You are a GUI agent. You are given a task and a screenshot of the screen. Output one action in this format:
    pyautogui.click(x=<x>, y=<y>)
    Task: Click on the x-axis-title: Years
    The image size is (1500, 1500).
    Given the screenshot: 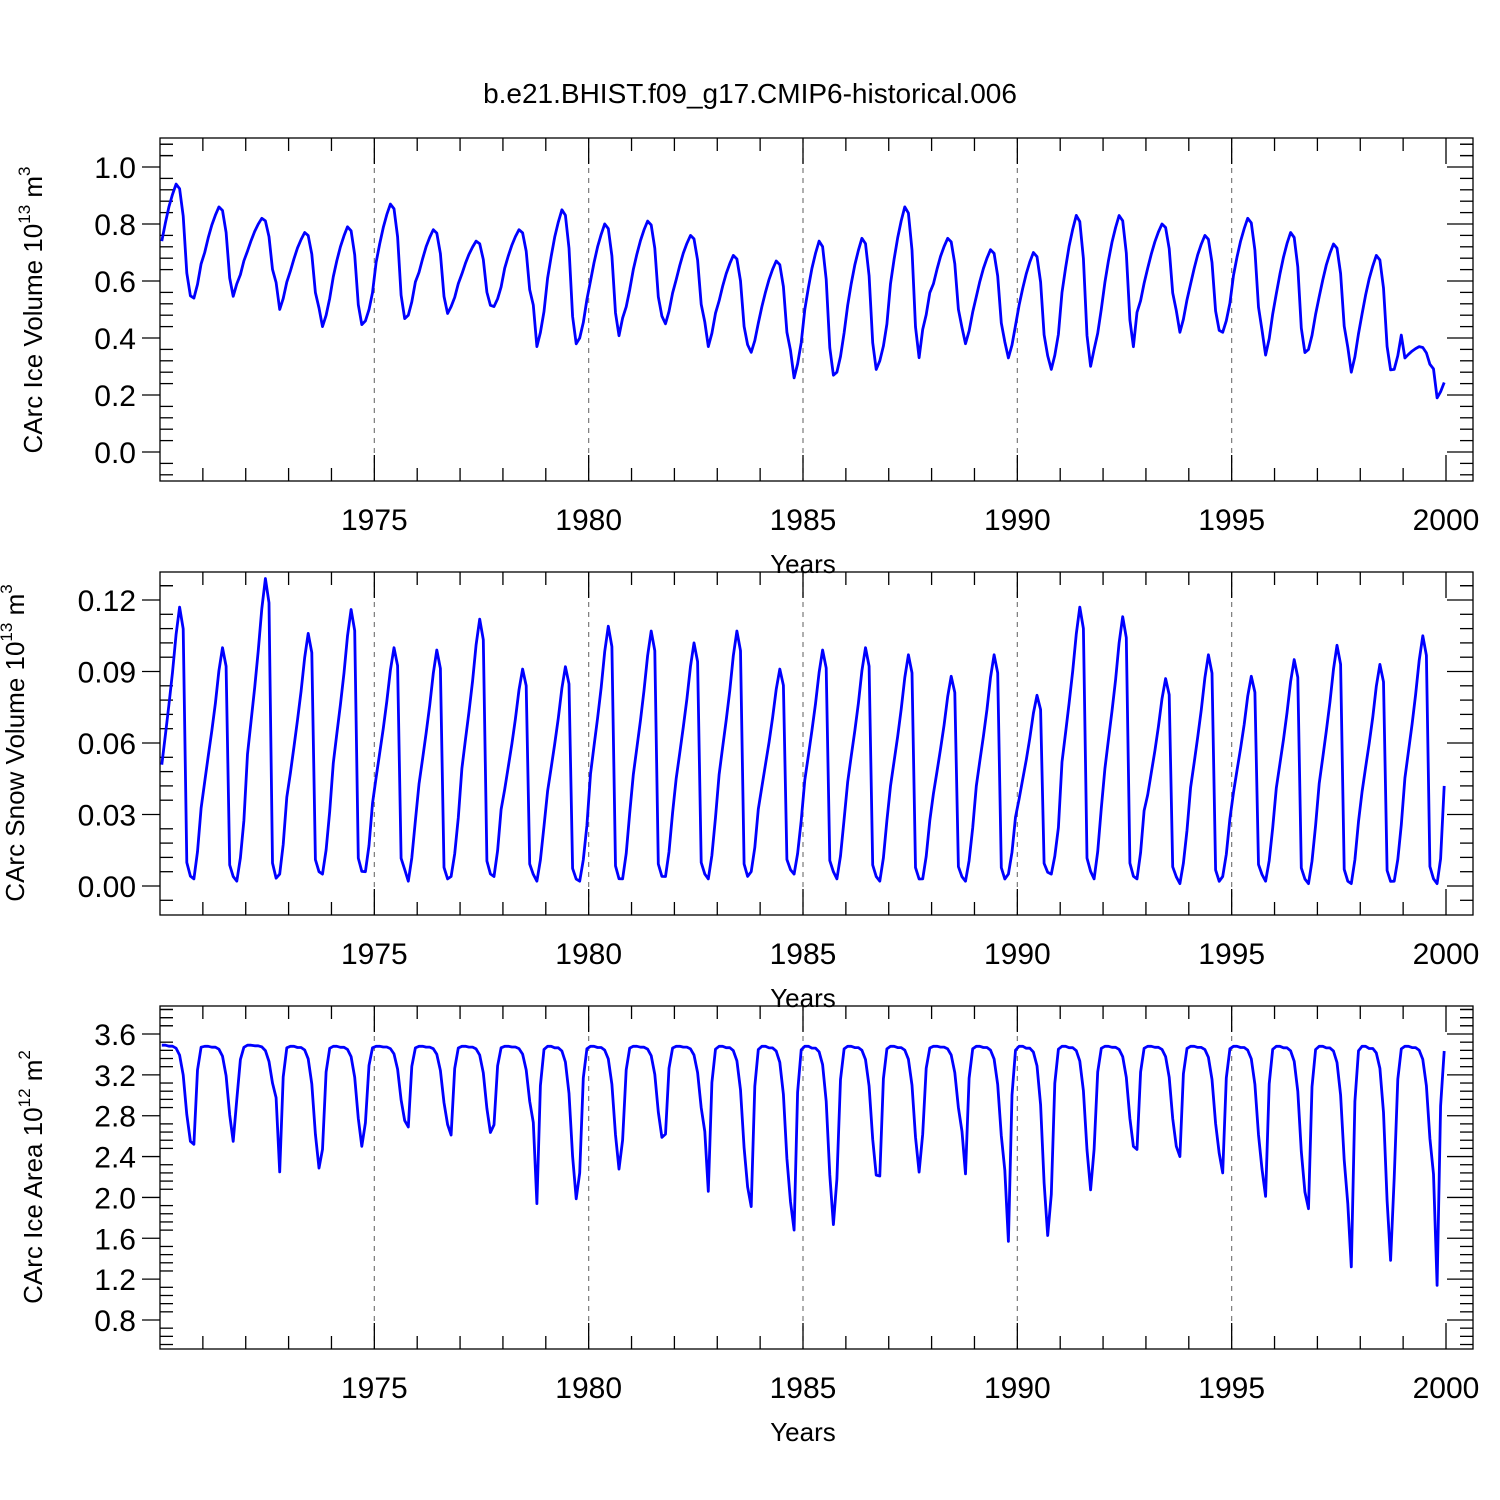 What is the action you would take?
    pyautogui.click(x=803, y=1432)
    